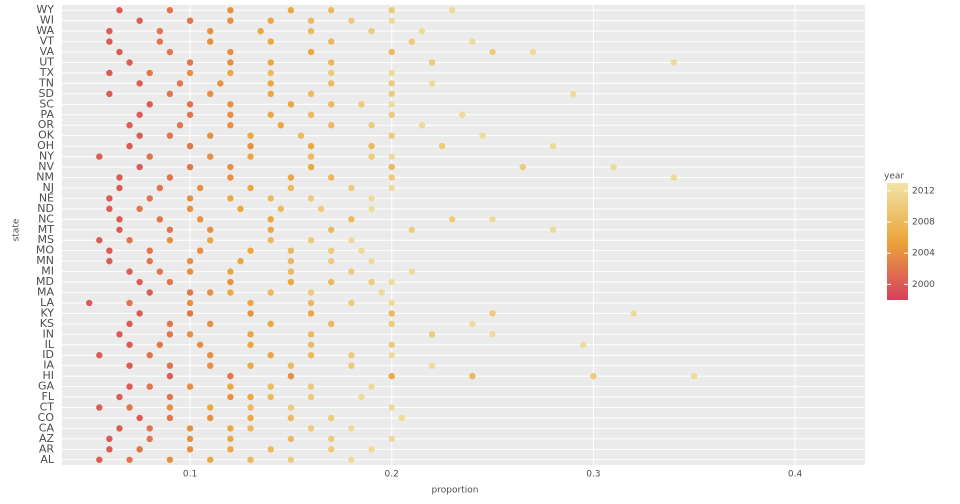 This screenshot has width=960, height=504. I want to click on y-tick-label: AZ, so click(47, 438).